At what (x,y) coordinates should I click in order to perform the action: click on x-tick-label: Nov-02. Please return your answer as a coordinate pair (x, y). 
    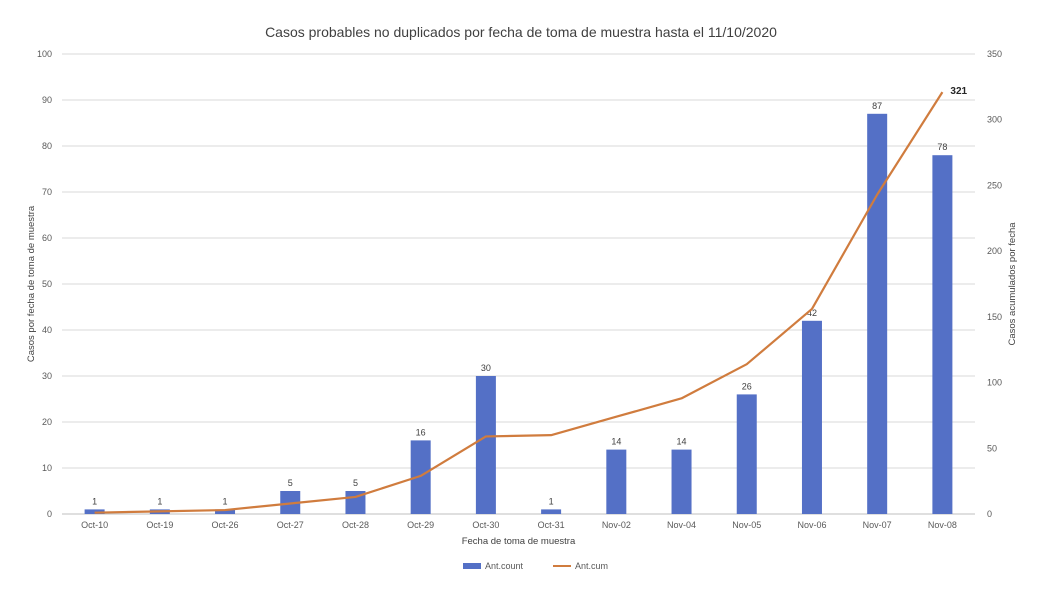
    Looking at the image, I should click on (616, 525).